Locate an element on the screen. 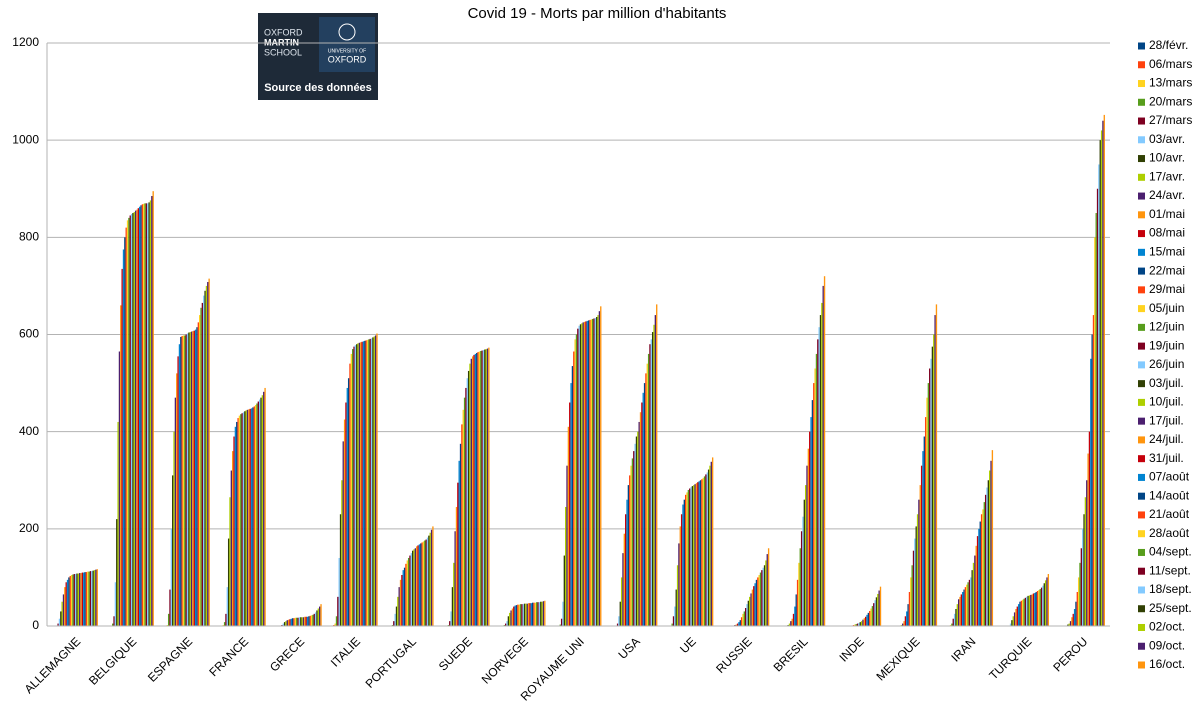 This screenshot has width=1195, height=713. x-tick-label: USA is located at coordinates (628, 647).